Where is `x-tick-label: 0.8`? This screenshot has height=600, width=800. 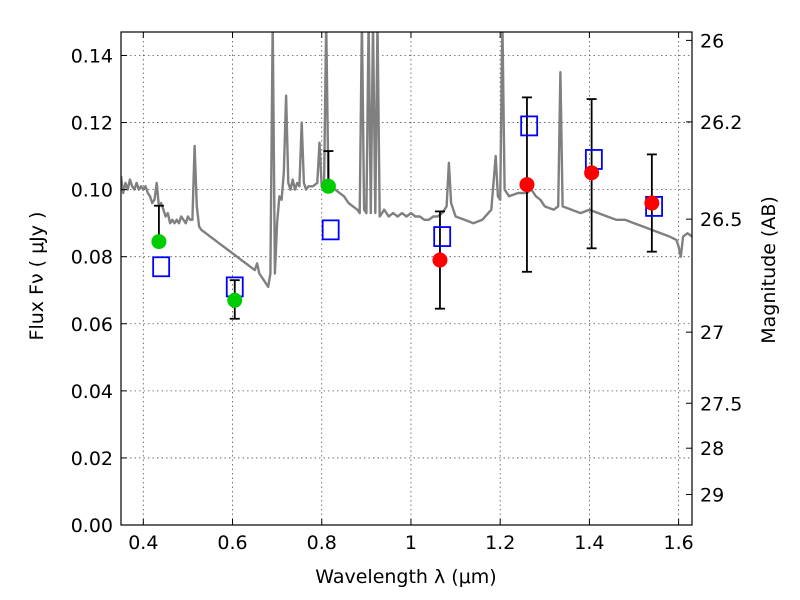
x-tick-label: 0.8 is located at coordinates (322, 543).